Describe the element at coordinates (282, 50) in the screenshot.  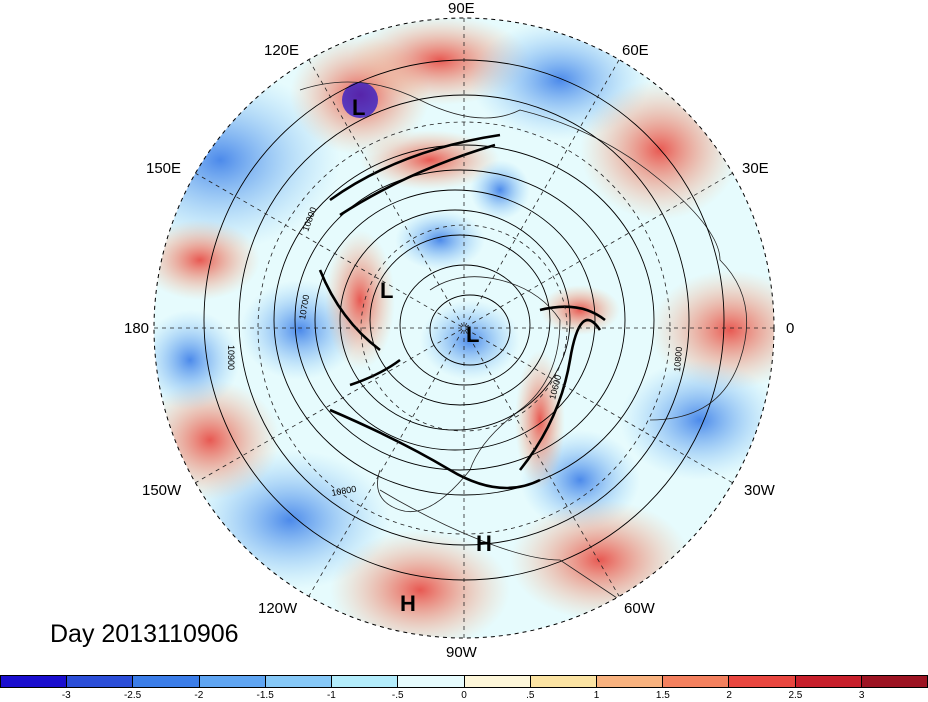
I see `lon-label-120e: 120E` at that location.